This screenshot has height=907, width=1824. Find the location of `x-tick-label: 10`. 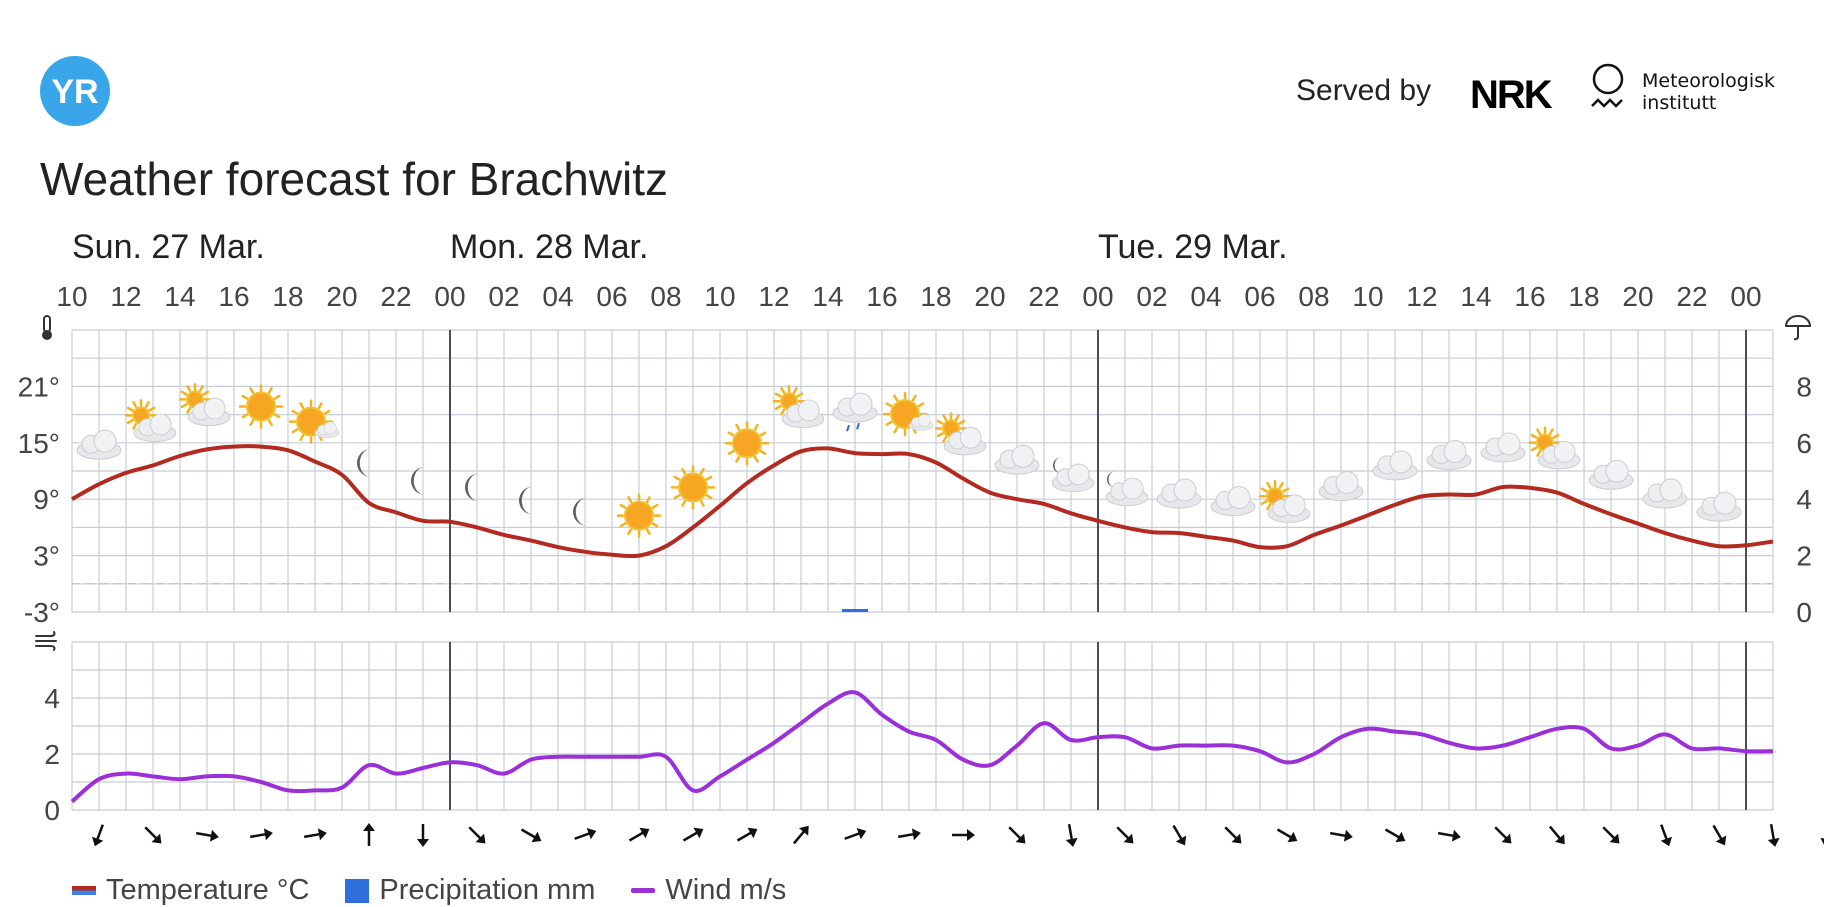

x-tick-label: 10 is located at coordinates (1367, 296).